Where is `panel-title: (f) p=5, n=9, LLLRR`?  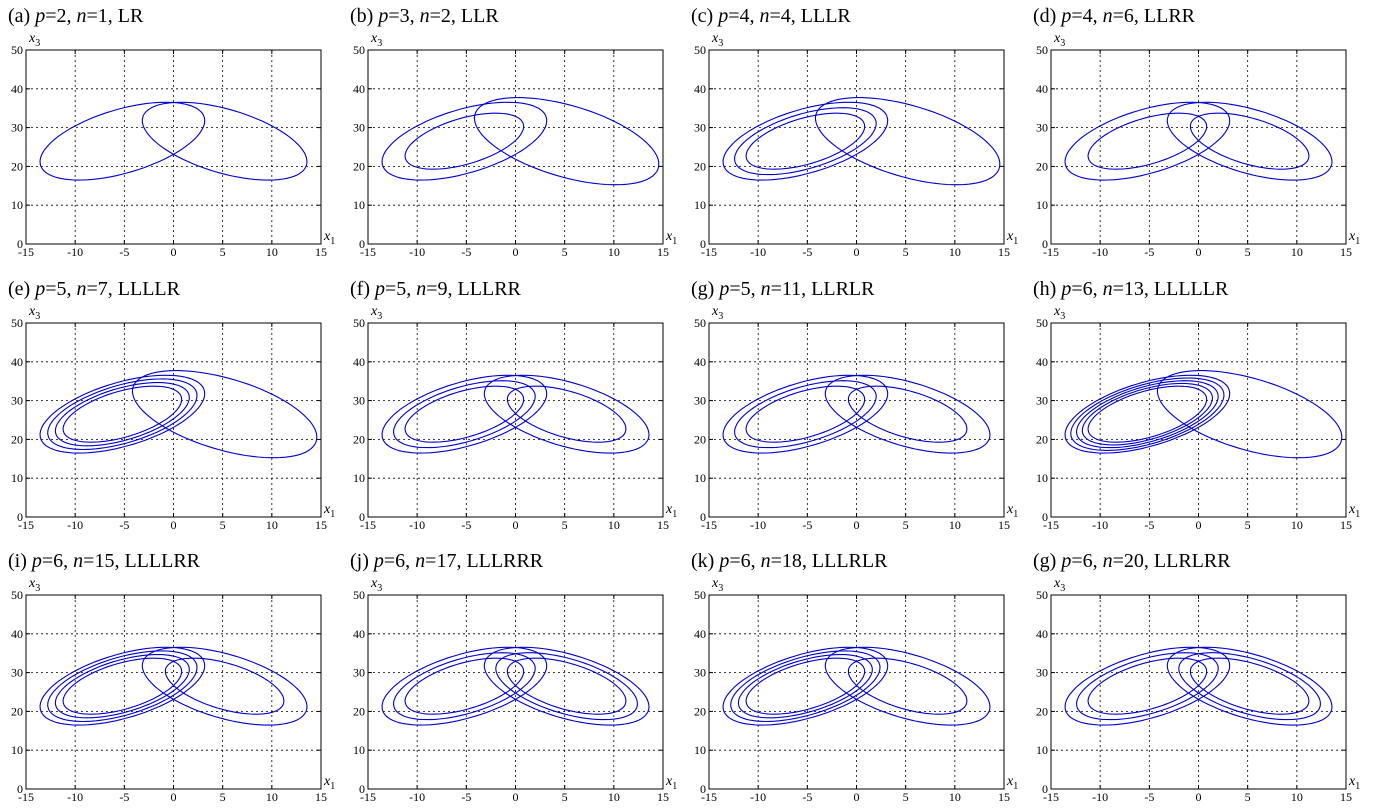 panel-title: (f) p=5, n=9, LLLRR is located at coordinates (436, 289).